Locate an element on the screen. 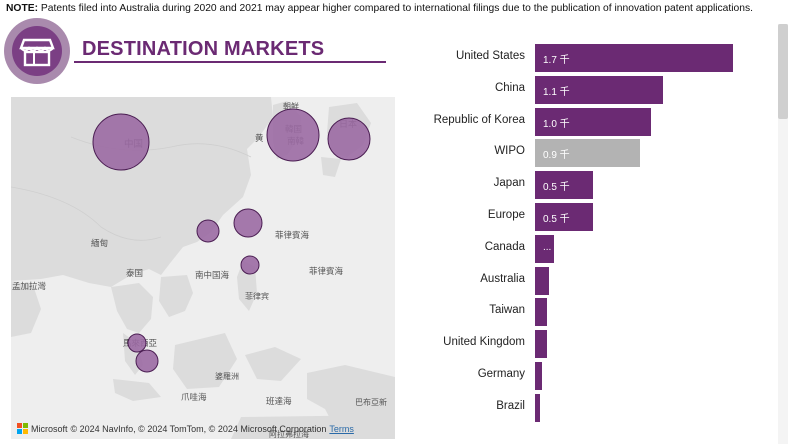  bar-category-label: United States is located at coordinates (490, 56).